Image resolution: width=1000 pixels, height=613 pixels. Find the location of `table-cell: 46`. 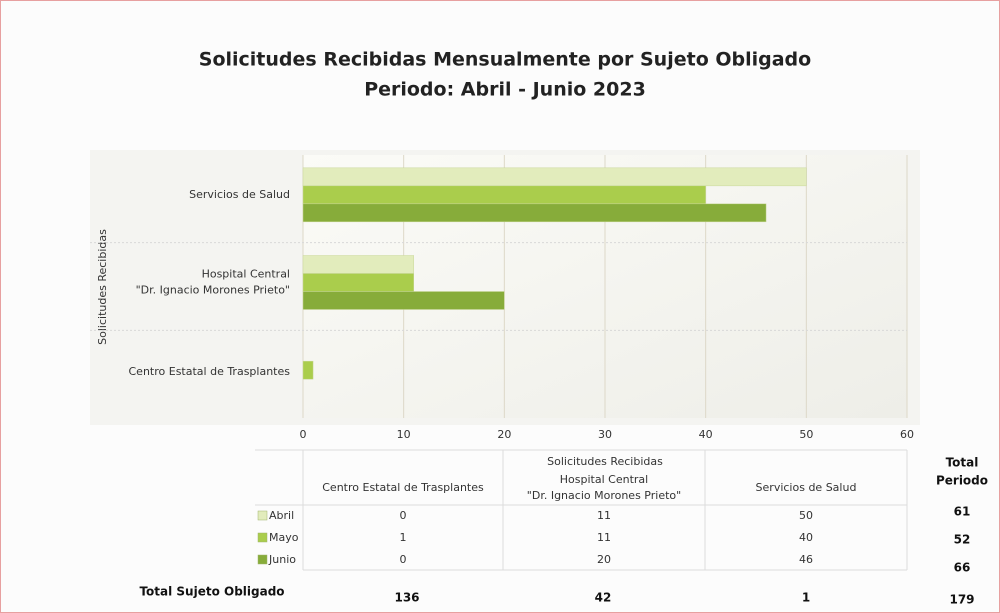

table-cell: 46 is located at coordinates (806, 559).